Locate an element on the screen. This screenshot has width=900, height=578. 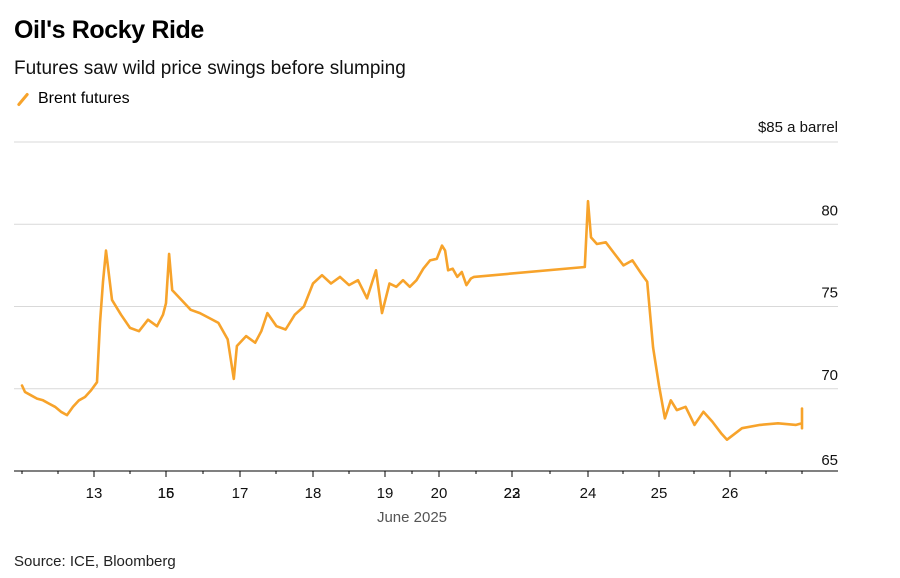
x-tick-label: 16 is located at coordinates (166, 493).